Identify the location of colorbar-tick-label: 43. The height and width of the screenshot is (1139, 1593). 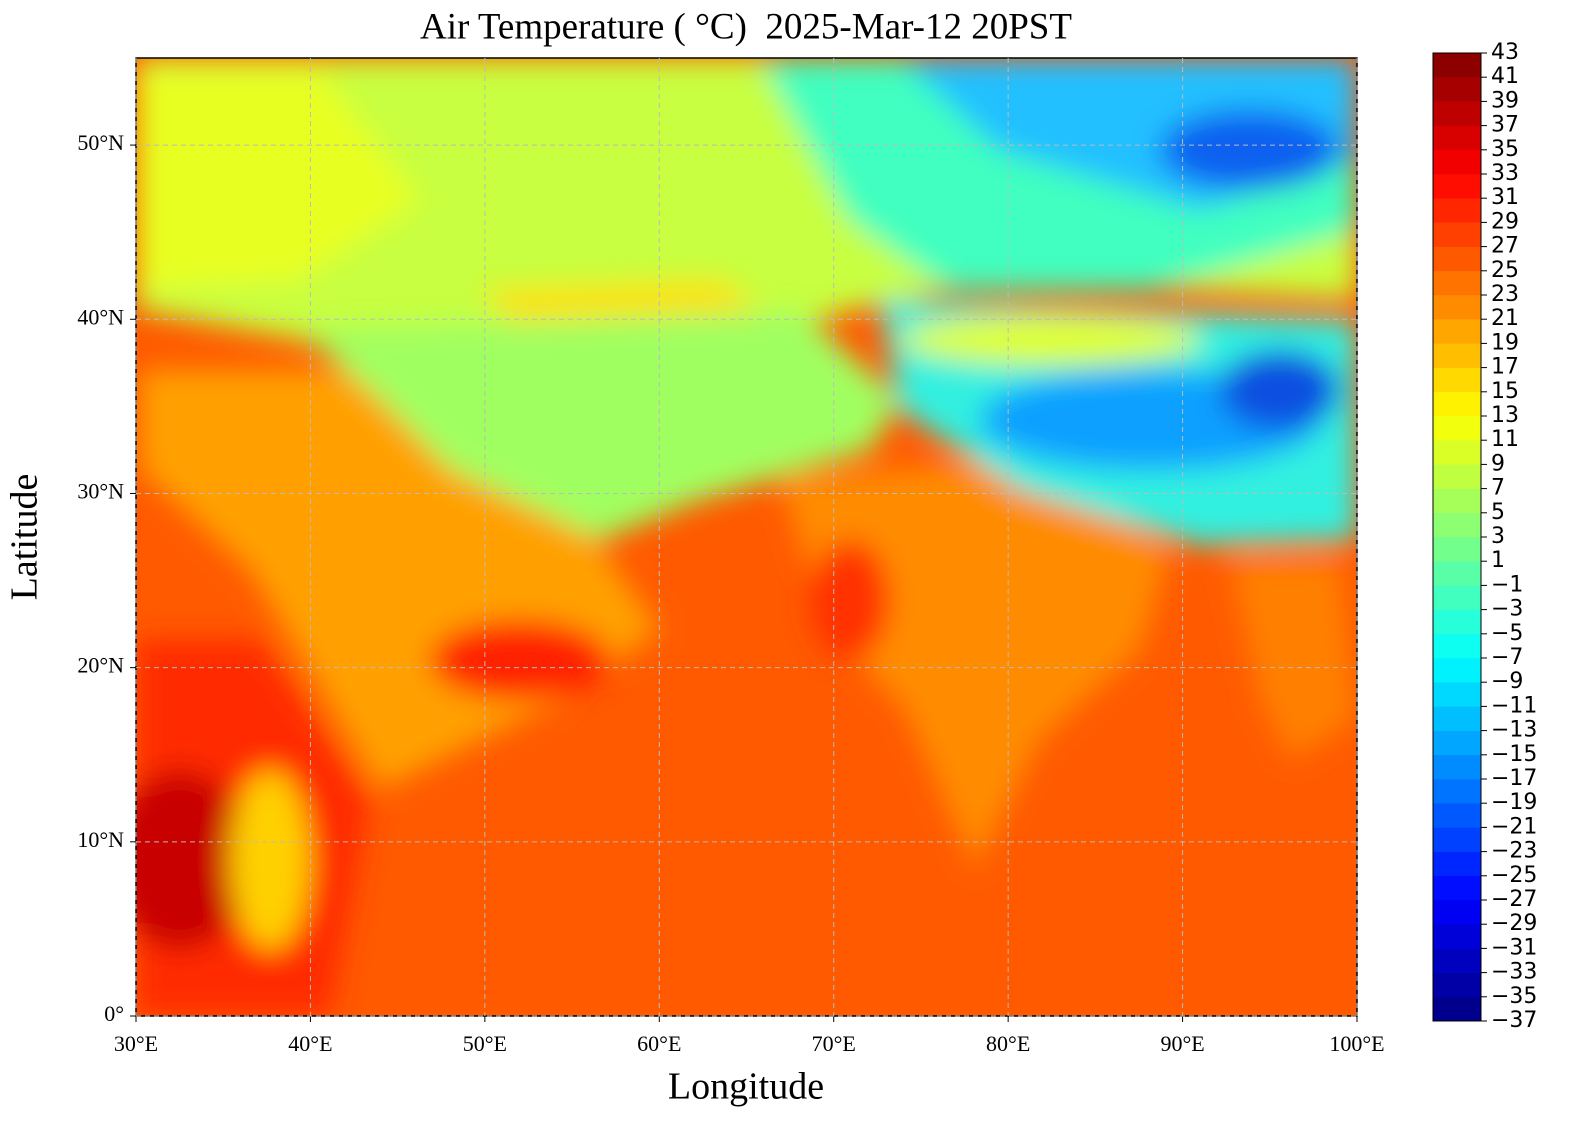
(1505, 52).